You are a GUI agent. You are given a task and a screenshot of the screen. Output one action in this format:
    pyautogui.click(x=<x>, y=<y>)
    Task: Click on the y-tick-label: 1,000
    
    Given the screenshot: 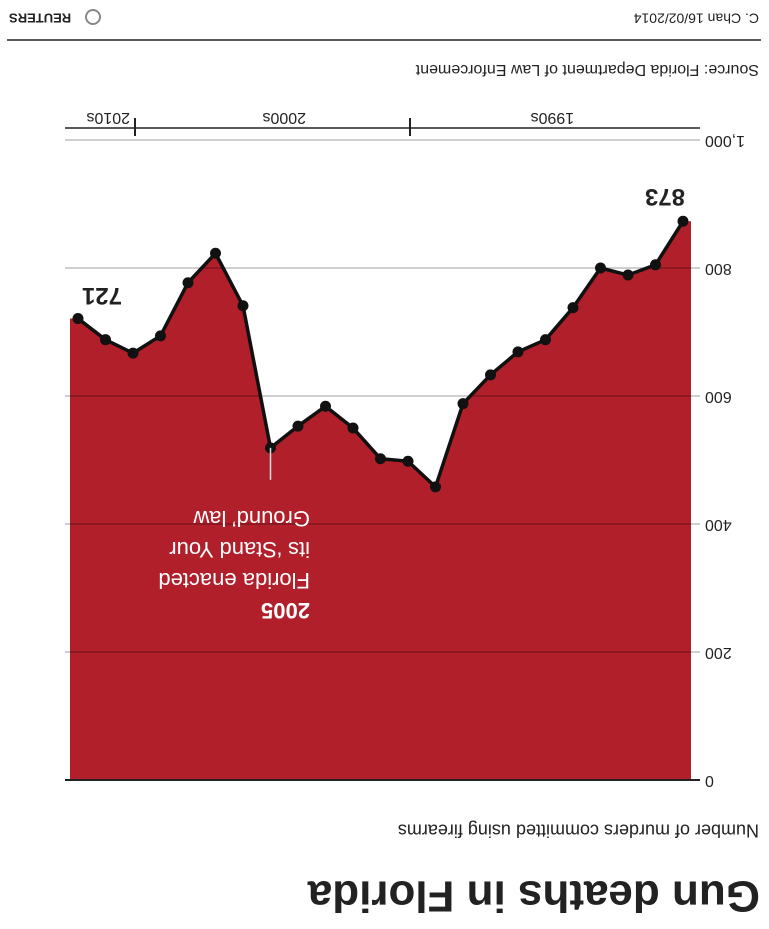 What is the action you would take?
    pyautogui.click(x=725, y=140)
    